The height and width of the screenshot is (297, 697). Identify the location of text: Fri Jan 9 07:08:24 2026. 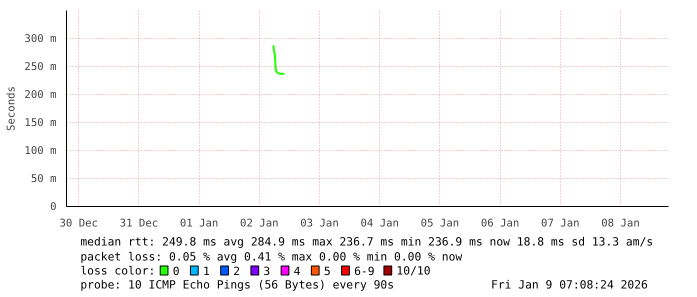
(569, 285).